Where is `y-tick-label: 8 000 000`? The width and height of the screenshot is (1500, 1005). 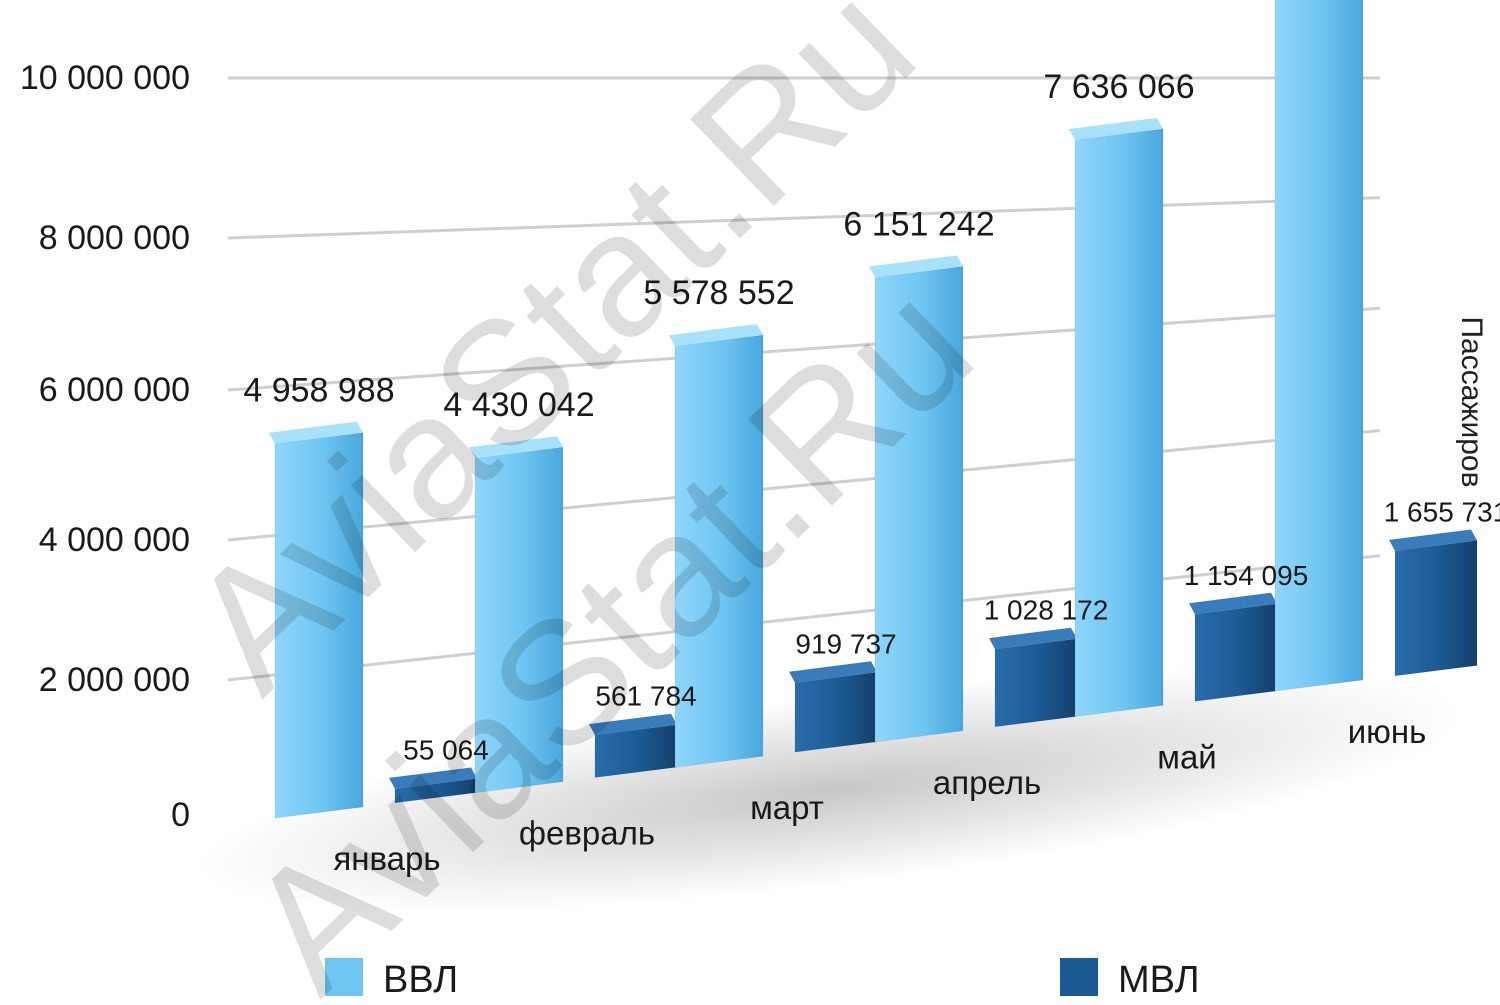 y-tick-label: 8 000 000 is located at coordinates (114, 238).